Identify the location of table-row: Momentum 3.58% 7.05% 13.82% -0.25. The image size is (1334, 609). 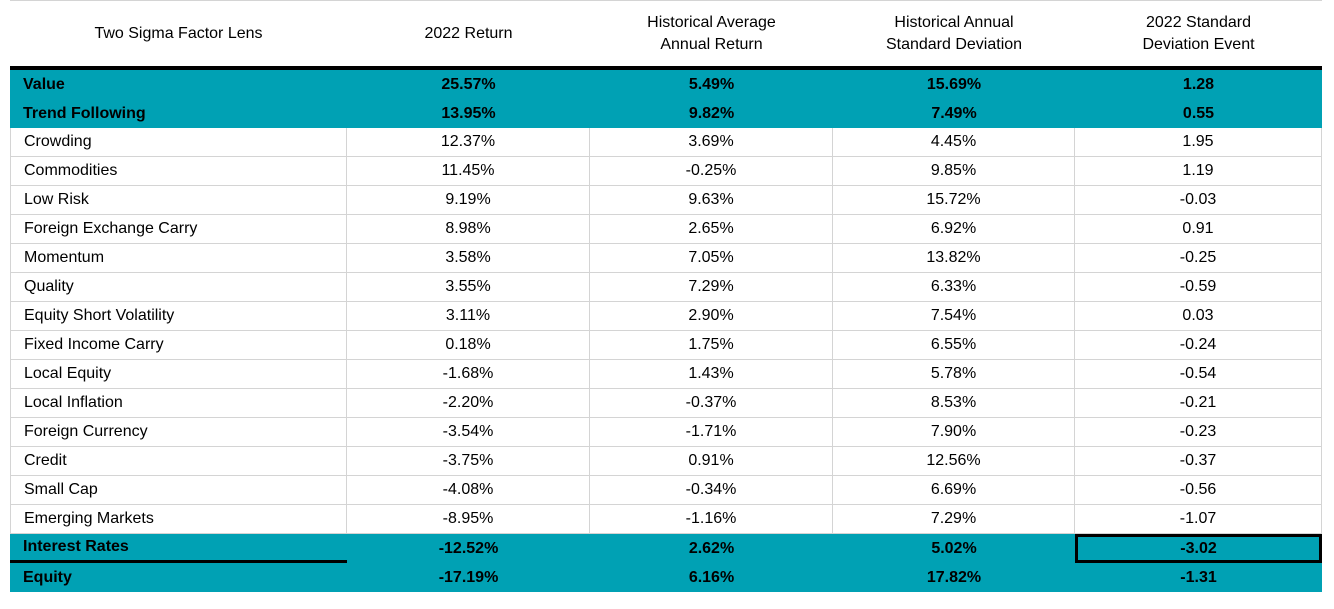
(666, 258).